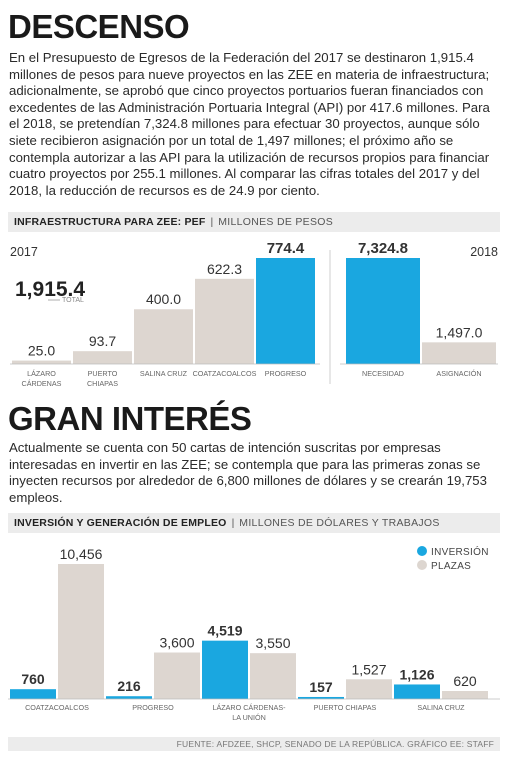 The height and width of the screenshot is (768, 508). Describe the element at coordinates (42, 383) in the screenshot. I see `category-label: CÁRDENAS` at that location.